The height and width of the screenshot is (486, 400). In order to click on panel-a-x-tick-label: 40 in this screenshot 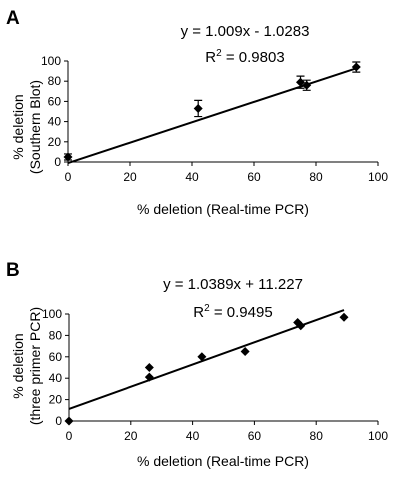, I will do `click(192, 177)`.